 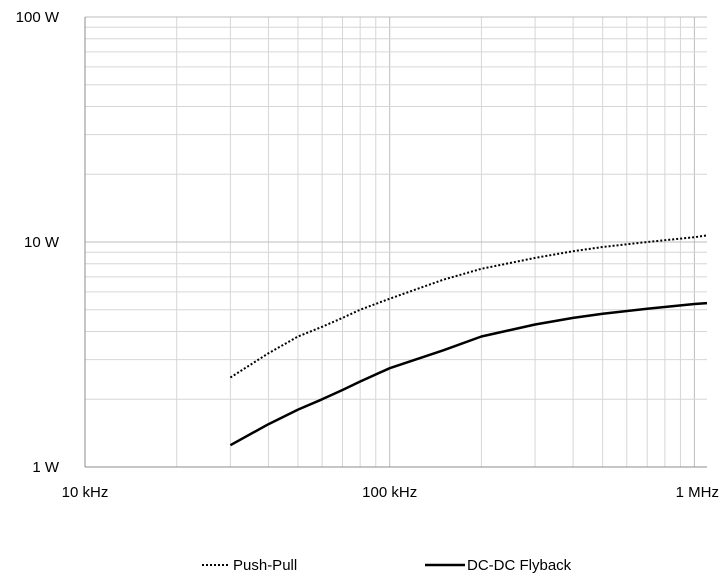 I want to click on x-tick-label: 100 kHz, so click(x=389, y=492).